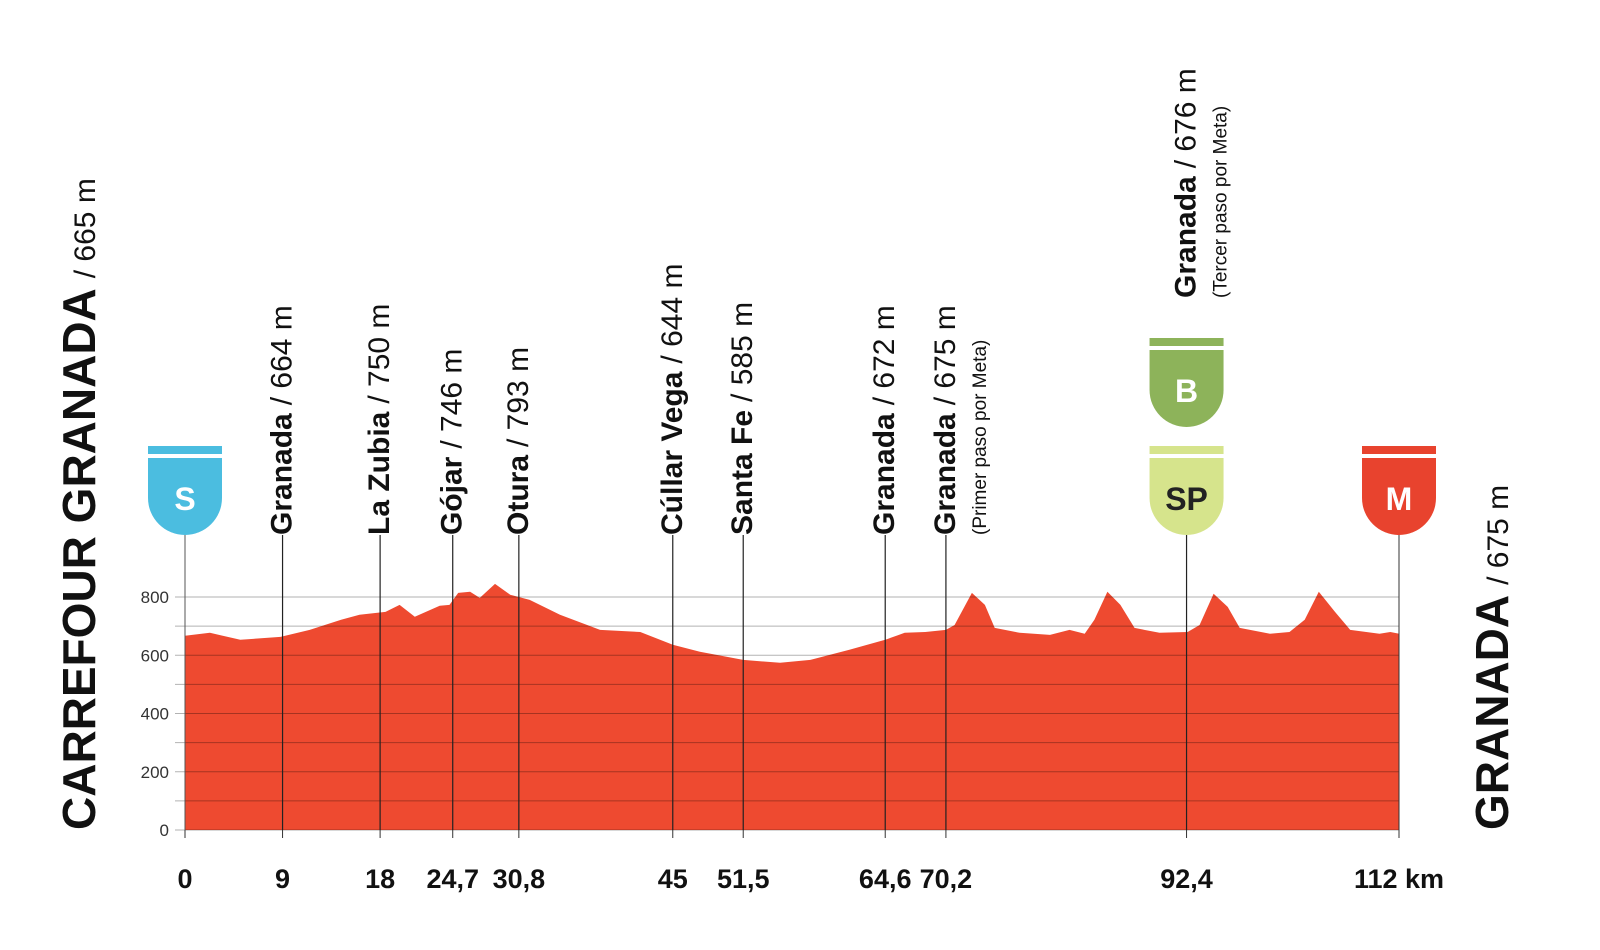 Image resolution: width=1600 pixels, height=950 pixels. Describe the element at coordinates (946, 879) in the screenshot. I see `x-tick-label: 70,2` at that location.